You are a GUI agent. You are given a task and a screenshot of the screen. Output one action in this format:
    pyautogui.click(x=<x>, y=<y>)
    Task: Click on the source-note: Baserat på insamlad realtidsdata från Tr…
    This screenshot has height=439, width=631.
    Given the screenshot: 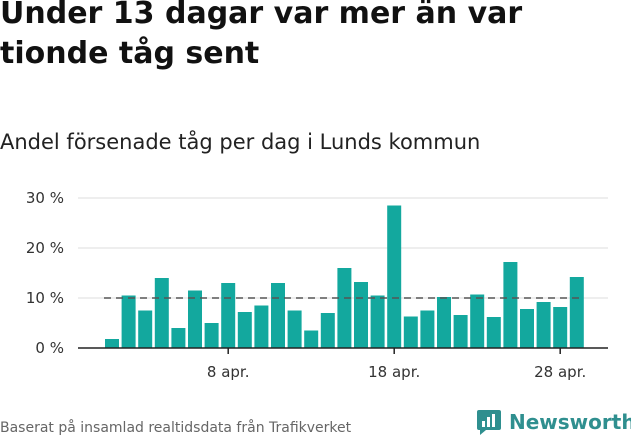 What is the action you would take?
    pyautogui.click(x=176, y=428)
    